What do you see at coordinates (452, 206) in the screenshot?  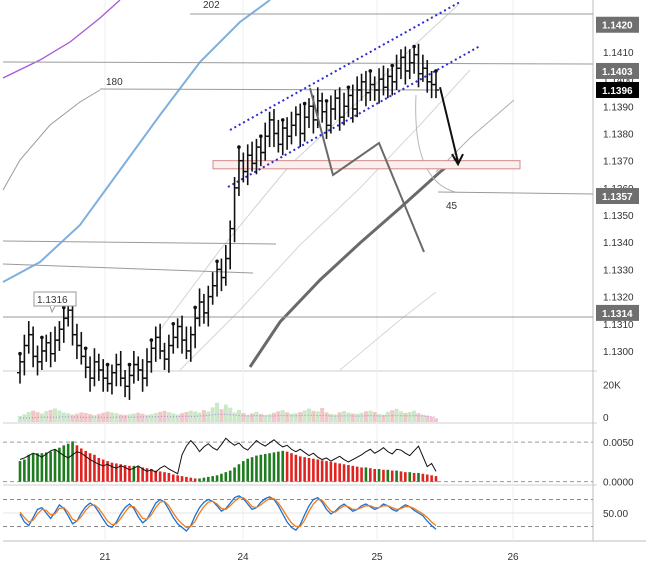 I see `level-label-45: 45` at bounding box center [452, 206].